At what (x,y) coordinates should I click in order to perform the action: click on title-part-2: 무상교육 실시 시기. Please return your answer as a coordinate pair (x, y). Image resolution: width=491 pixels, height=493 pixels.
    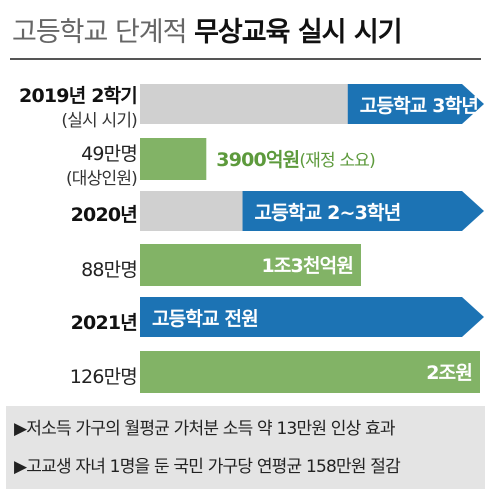
    Looking at the image, I should click on (298, 32).